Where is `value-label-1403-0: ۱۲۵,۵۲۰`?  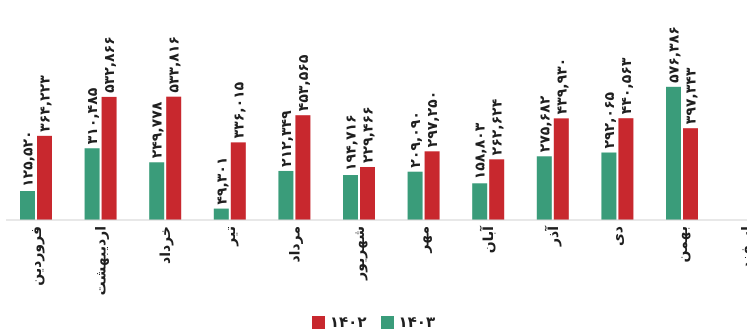
value-label-1403-0: ۱۲۵,۵۲۰ is located at coordinates (29, 158).